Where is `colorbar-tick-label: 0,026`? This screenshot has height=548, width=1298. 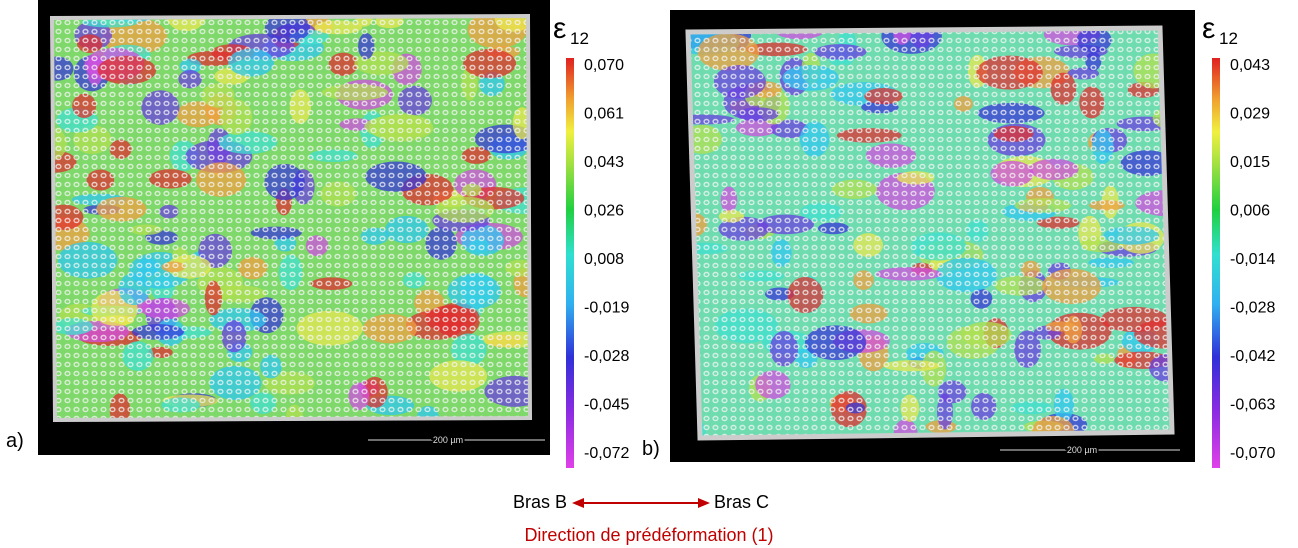
colorbar-tick-label: 0,026 is located at coordinates (604, 211).